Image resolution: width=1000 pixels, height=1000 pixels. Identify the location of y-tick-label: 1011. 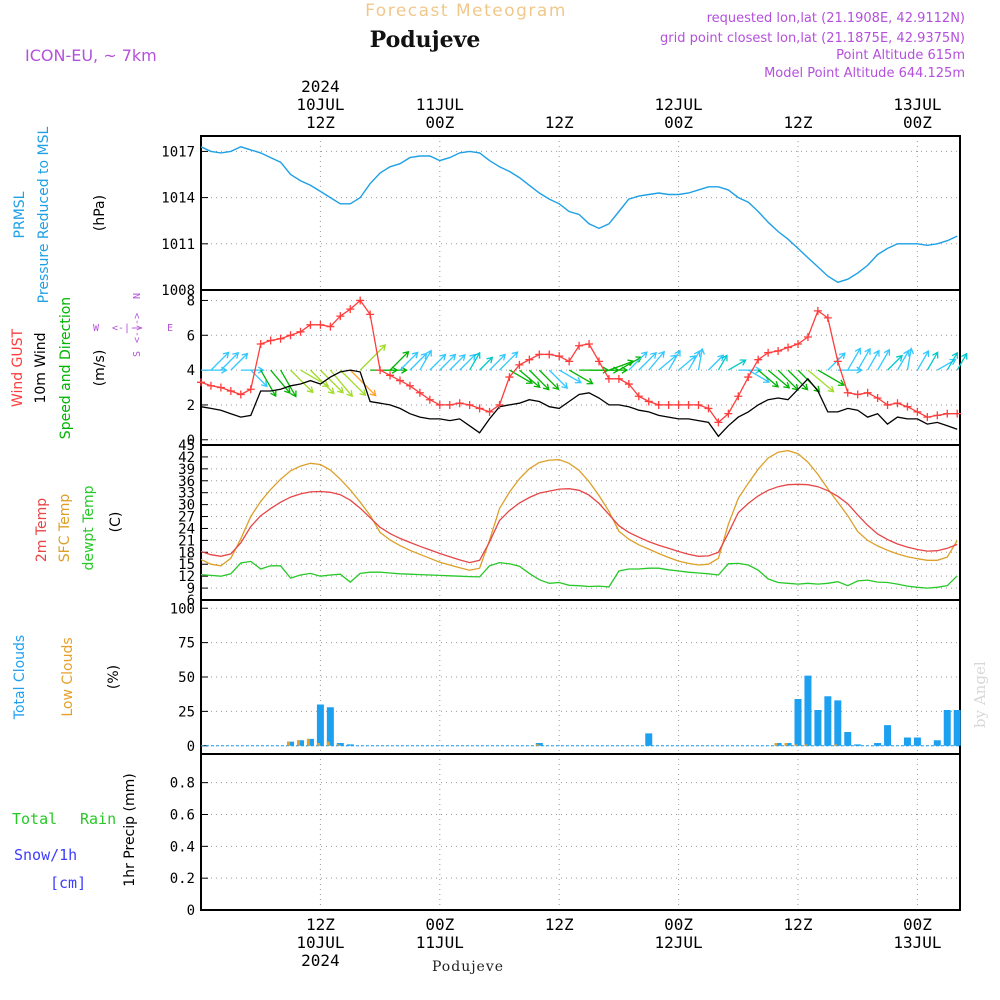
(178, 245).